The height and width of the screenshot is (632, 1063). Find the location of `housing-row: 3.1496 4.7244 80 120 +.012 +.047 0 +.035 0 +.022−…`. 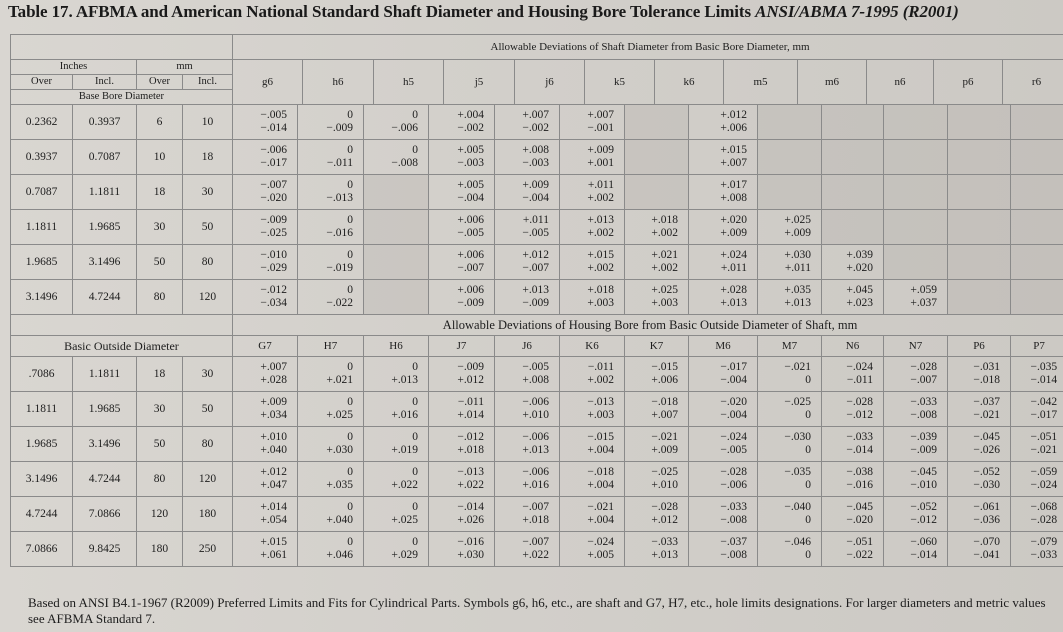

housing-row: 3.1496 4.7244 80 120 +.012 +.047 0 +.035 0 +.022−… is located at coordinates (536, 479).